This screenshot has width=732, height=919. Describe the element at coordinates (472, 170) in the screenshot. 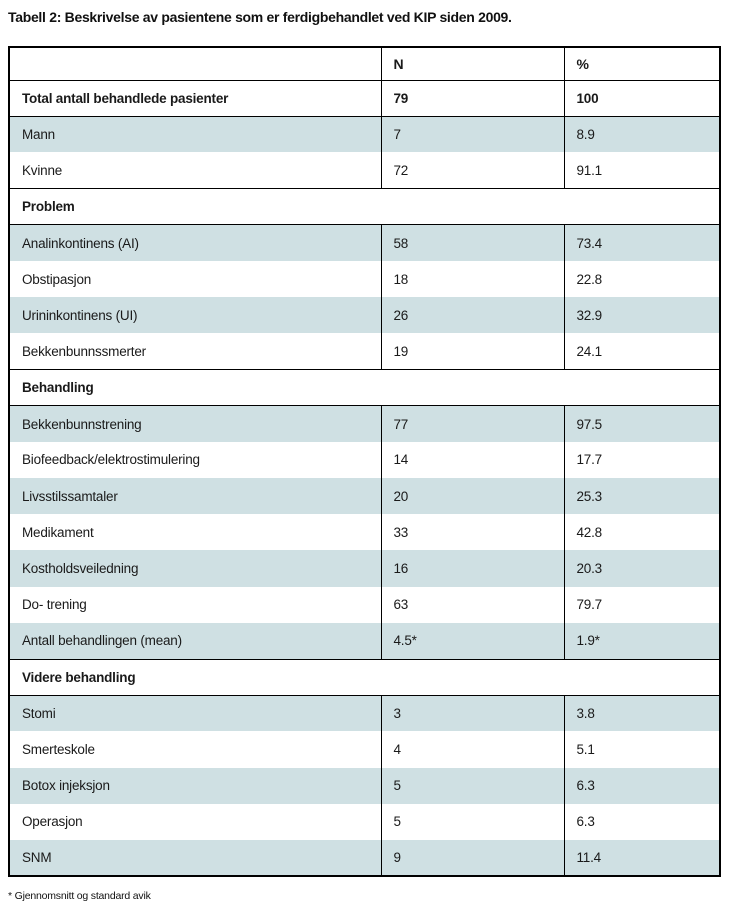

I see `row-n-cell: 72` at that location.